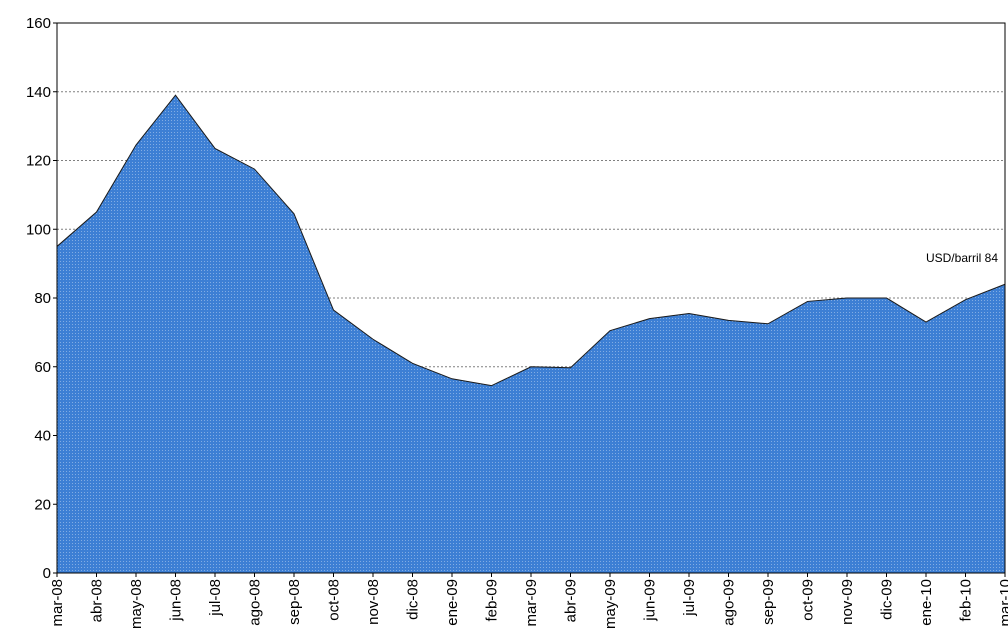  I want to click on x-tick-label: feb-10, so click(966, 600).